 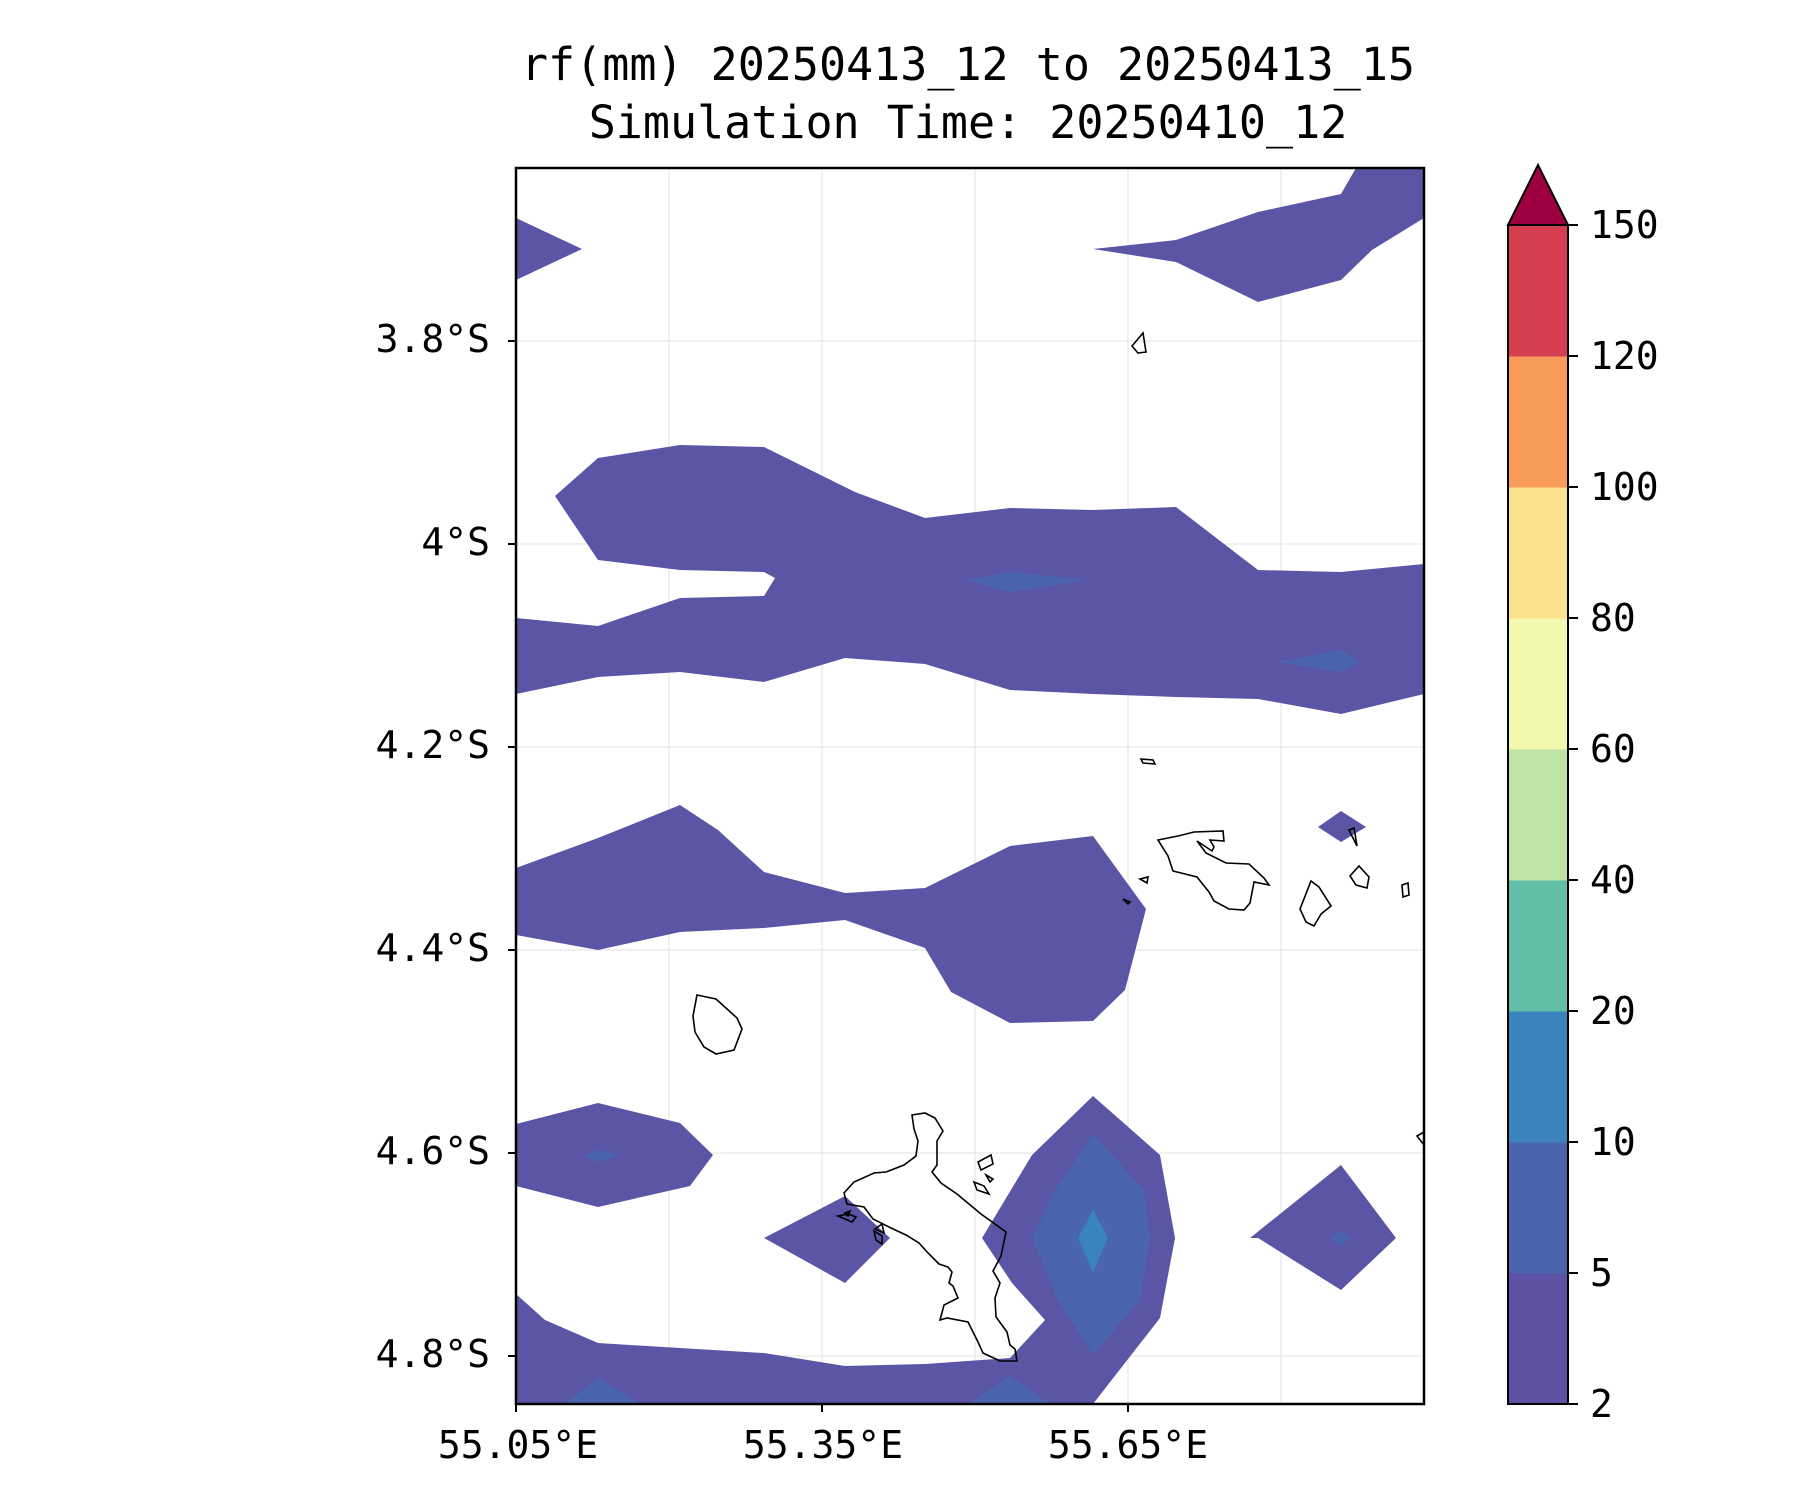 What do you see at coordinates (1624, 225) in the screenshot?
I see `colorbar-tick-label: 150` at bounding box center [1624, 225].